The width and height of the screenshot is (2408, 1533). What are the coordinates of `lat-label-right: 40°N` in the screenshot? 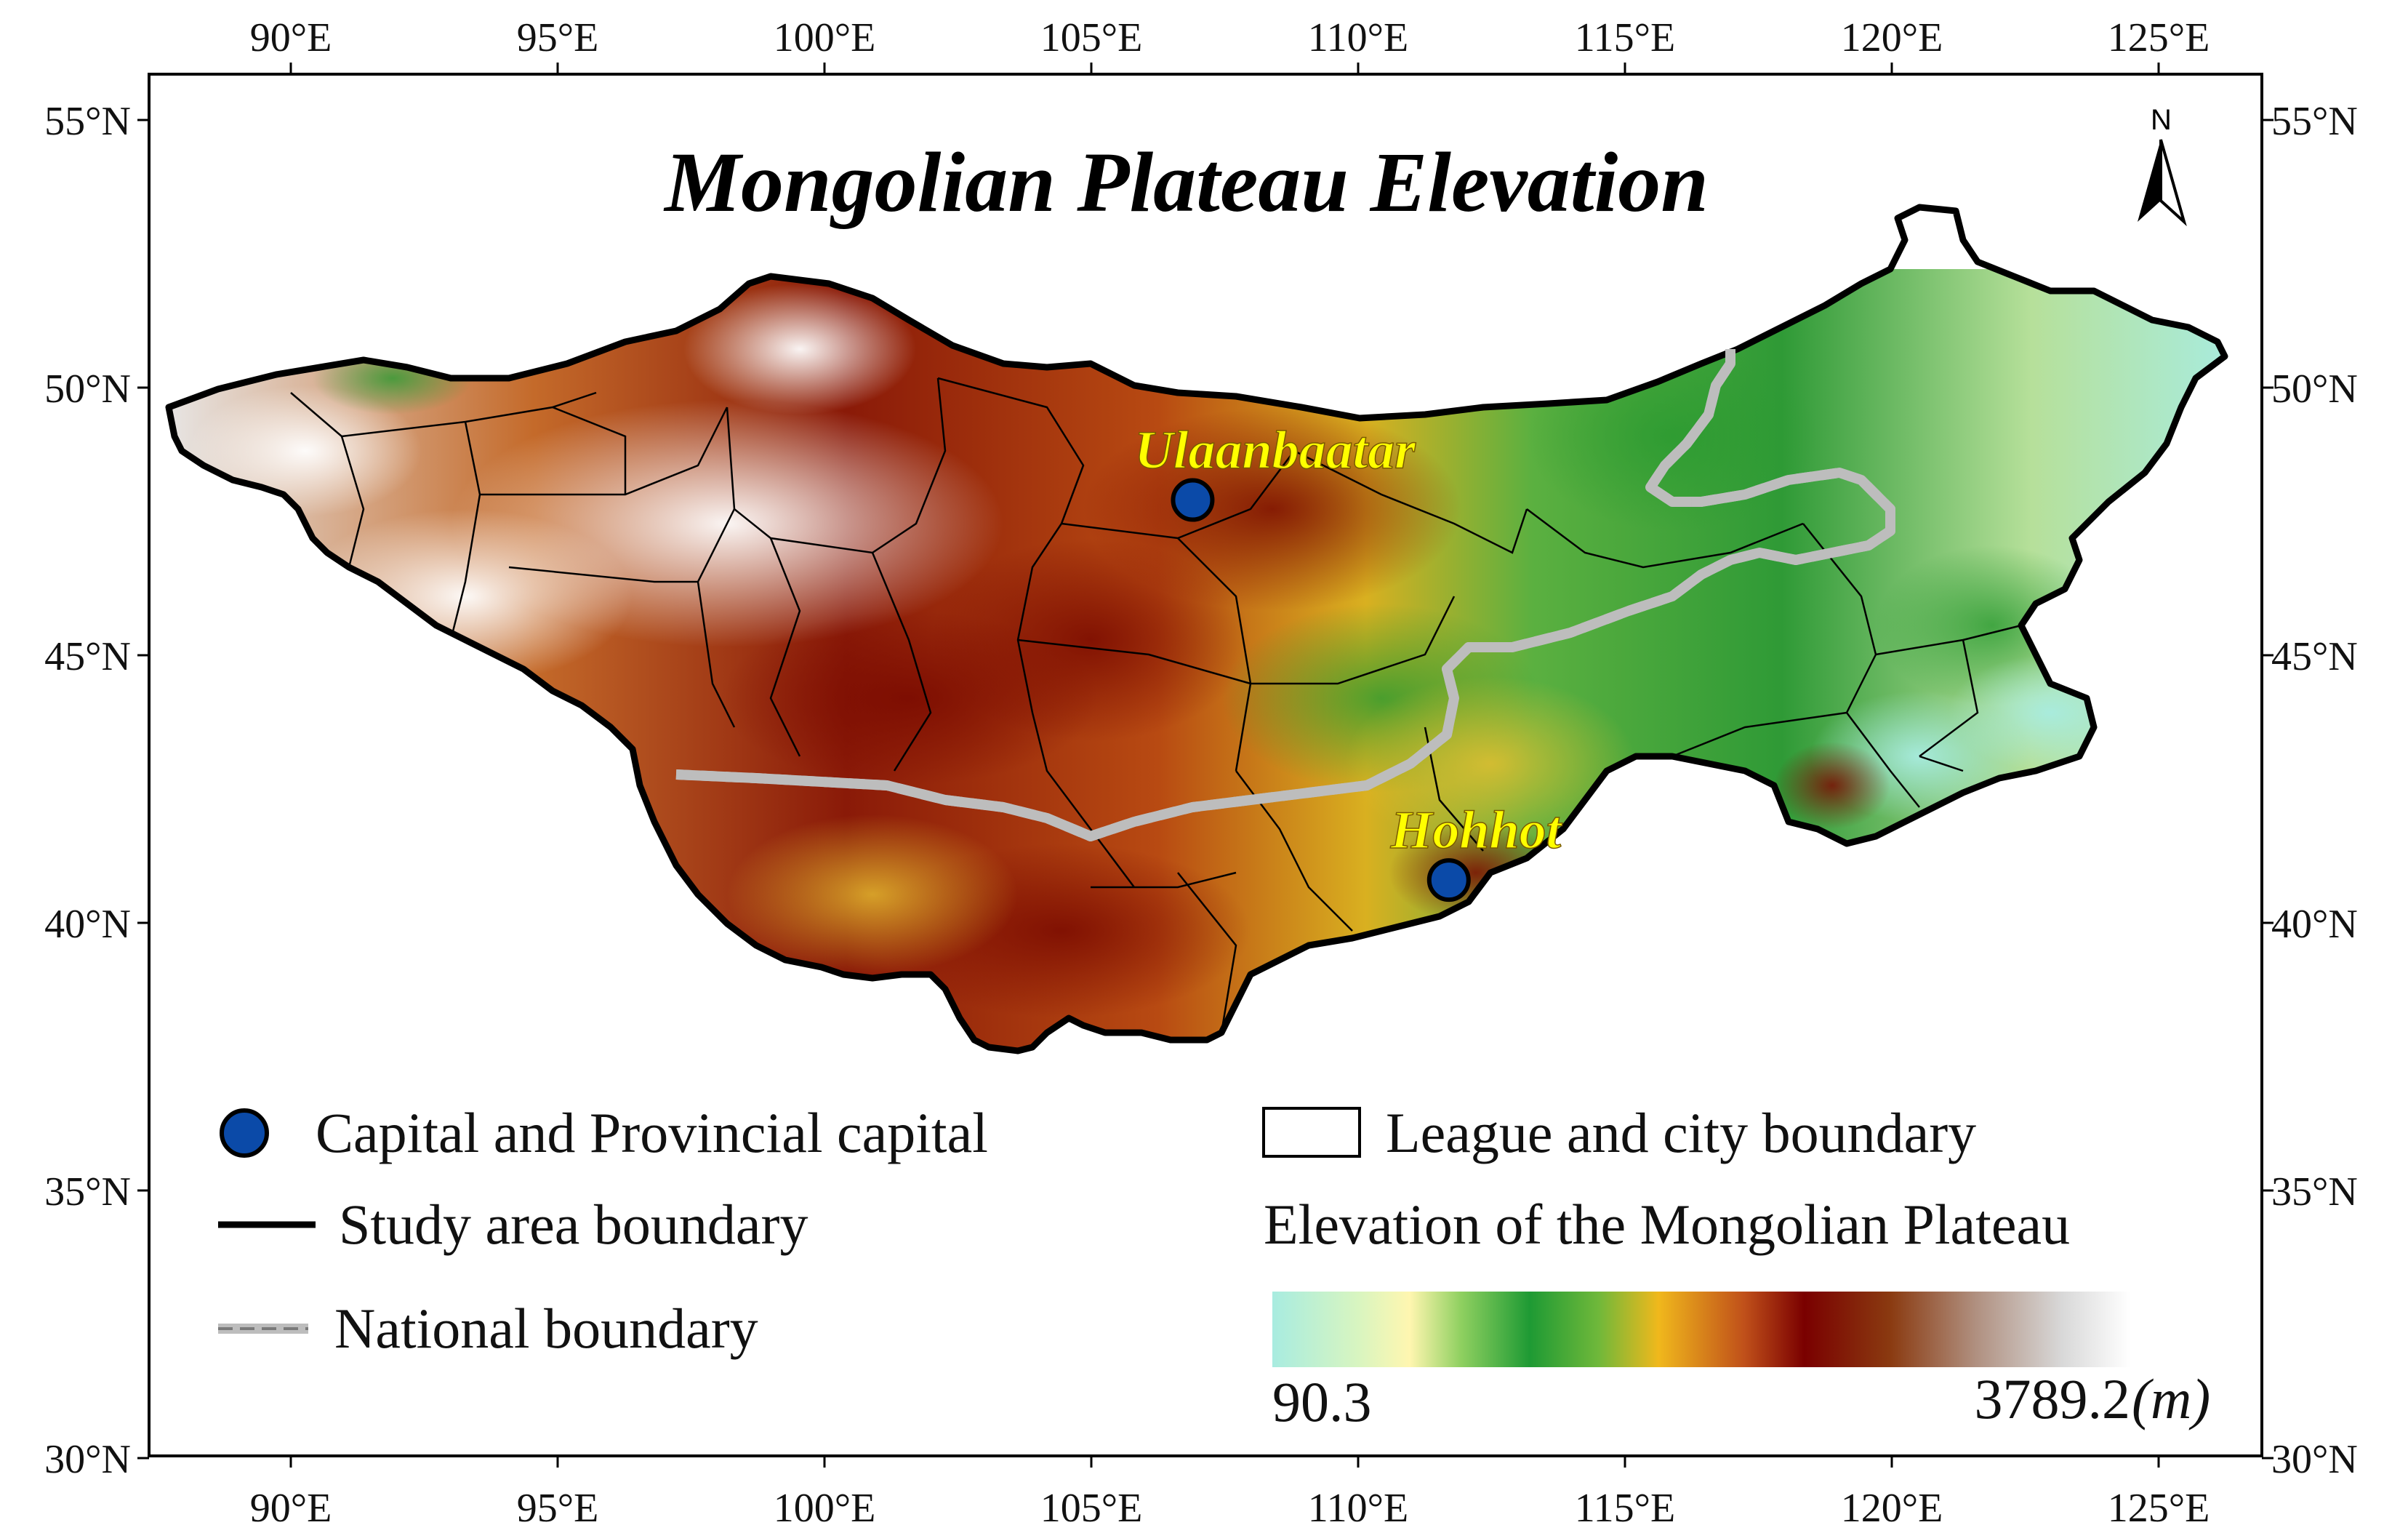 It's located at (2314, 924).